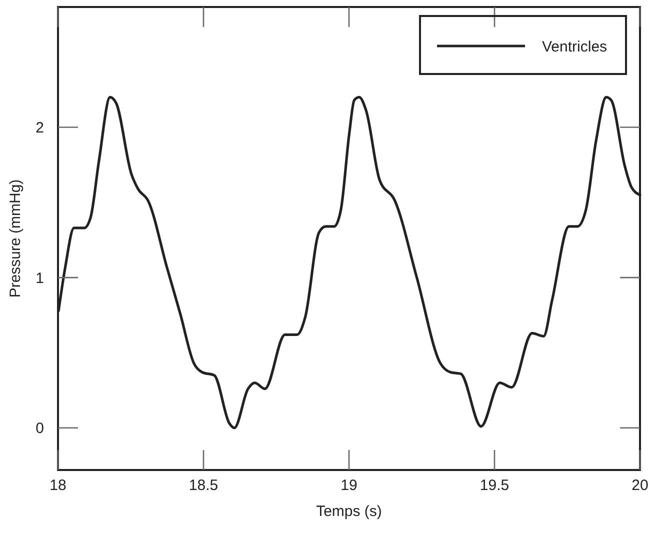  What do you see at coordinates (349, 485) in the screenshot?
I see `x-tick-label: 19` at bounding box center [349, 485].